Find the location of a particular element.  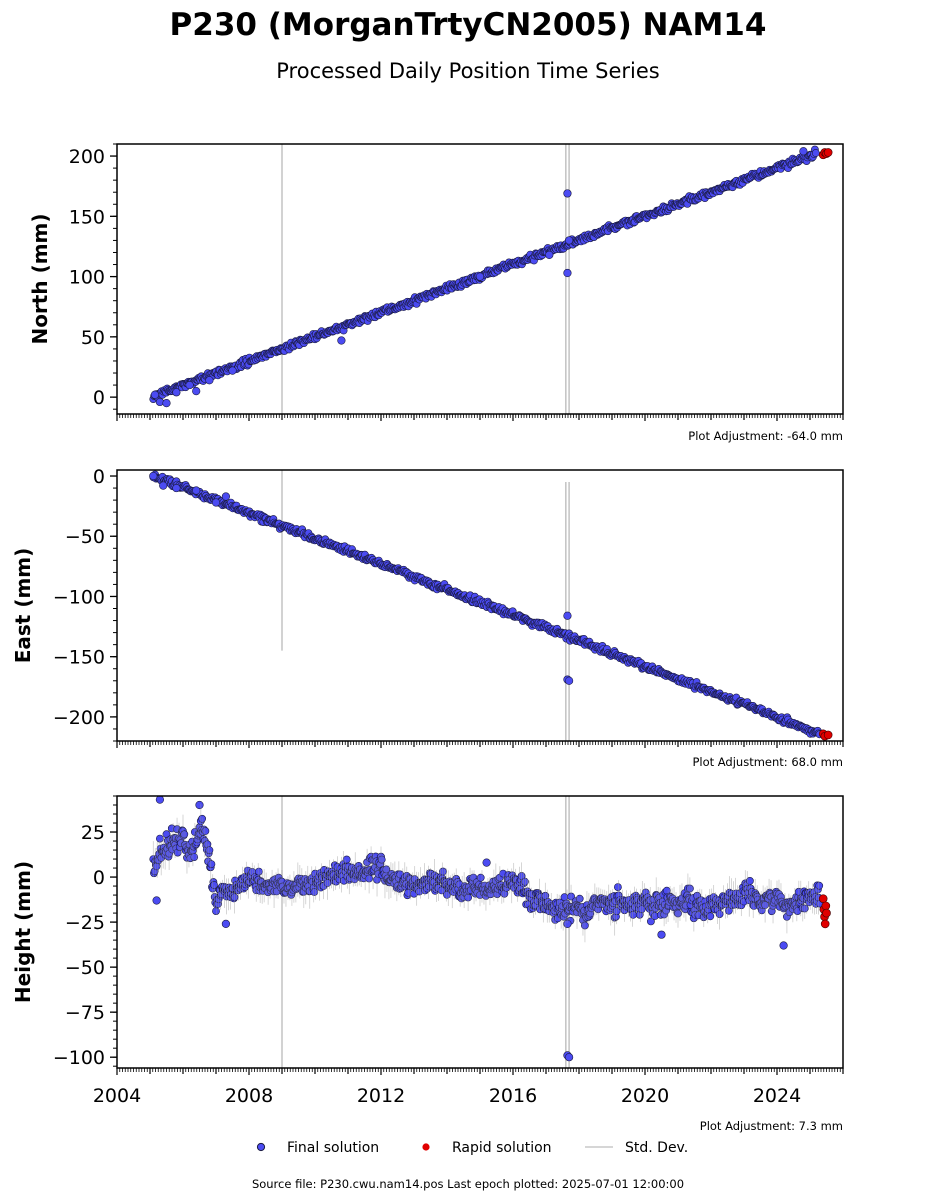

plot-adjustment-label: Plot Adjustment: -64.0 mm is located at coordinates (765, 436).